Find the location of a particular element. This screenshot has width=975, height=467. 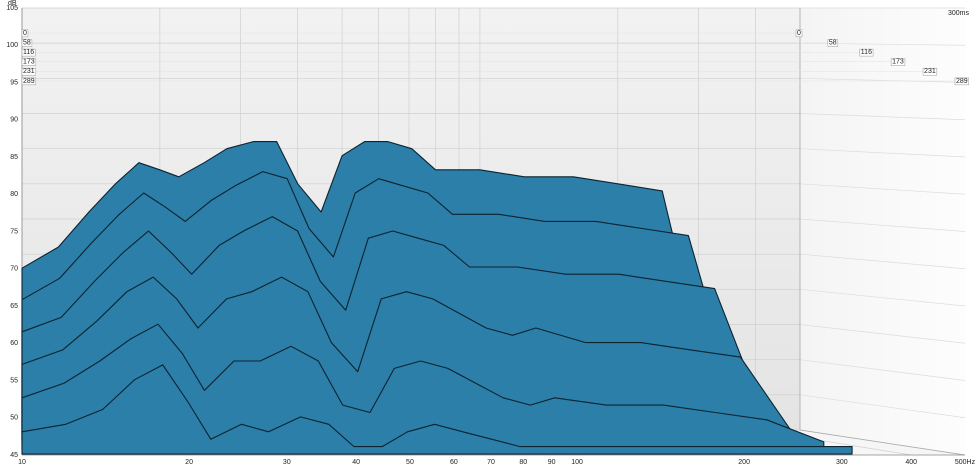

x-tick-label: 90 is located at coordinates (552, 462).